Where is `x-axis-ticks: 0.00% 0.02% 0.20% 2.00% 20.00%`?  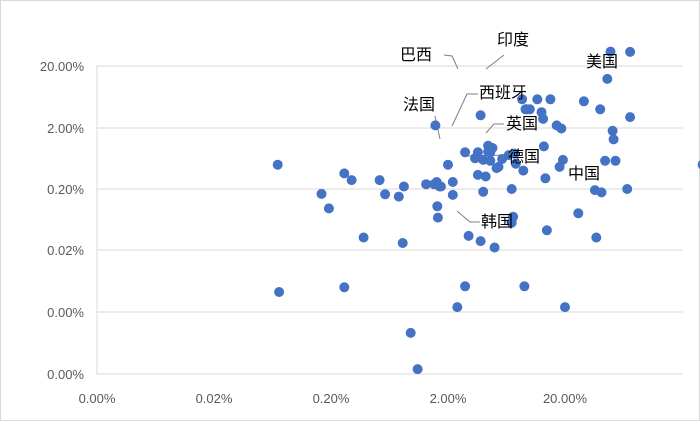
x-axis-ticks: 0.00% 0.02% 0.20% 2.00% 20.00% is located at coordinates (333, 398).